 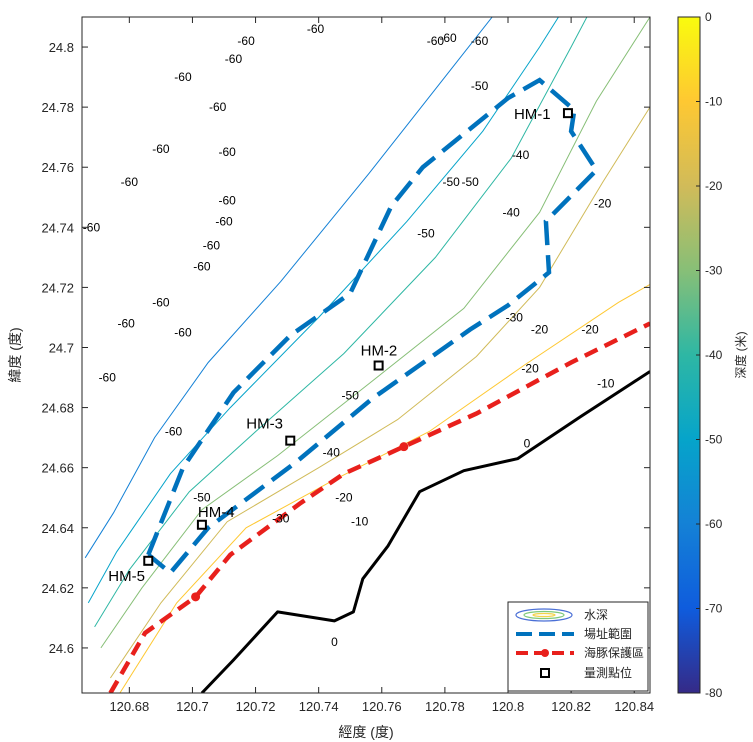 I want to click on colorbar-label: 深度 (米), so click(x=740, y=354).